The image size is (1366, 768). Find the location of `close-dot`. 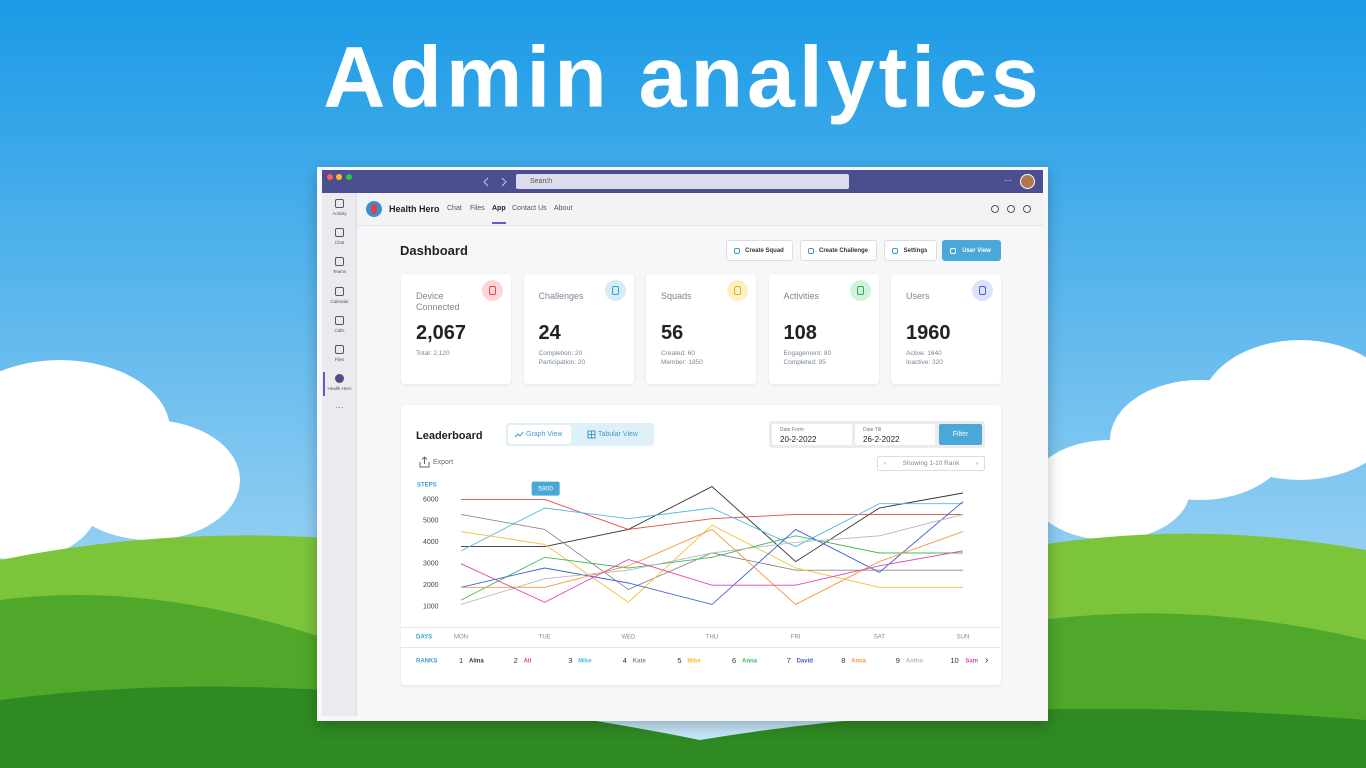

close-dot is located at coordinates (330, 177).